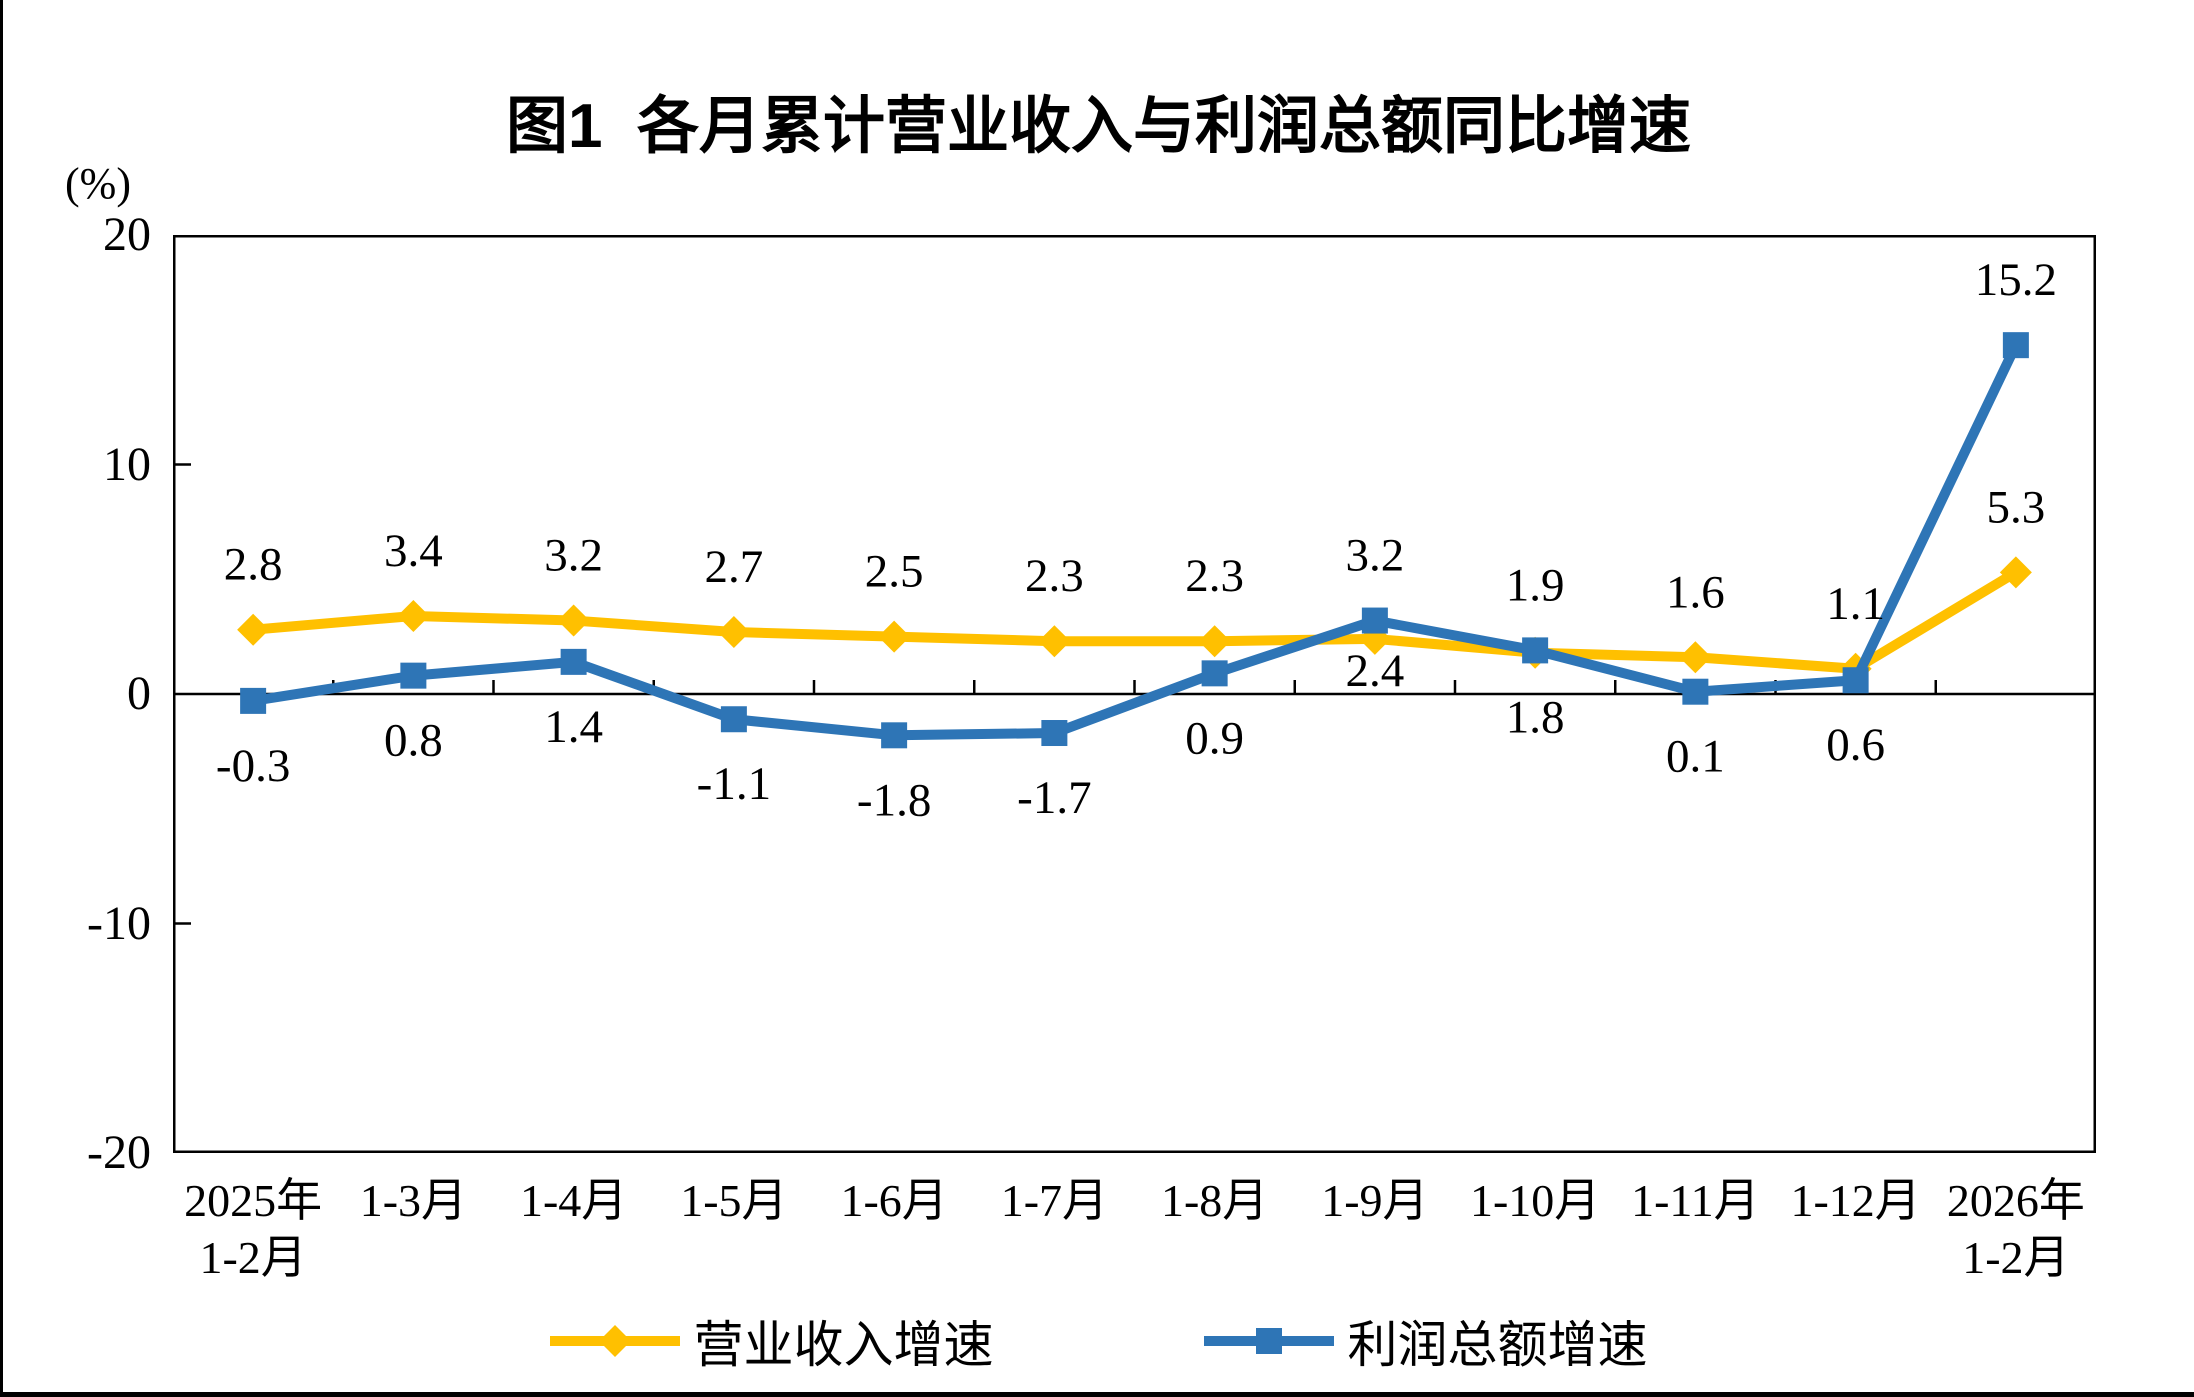  What do you see at coordinates (253, 766) in the screenshot?
I see `data-label-利润总额增速: -0.3` at bounding box center [253, 766].